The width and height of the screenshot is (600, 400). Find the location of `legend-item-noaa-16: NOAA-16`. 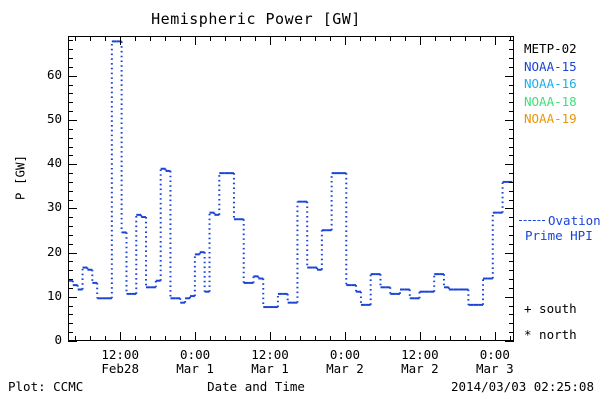

legend-item-noaa-16: NOAA-16 is located at coordinates (550, 83).